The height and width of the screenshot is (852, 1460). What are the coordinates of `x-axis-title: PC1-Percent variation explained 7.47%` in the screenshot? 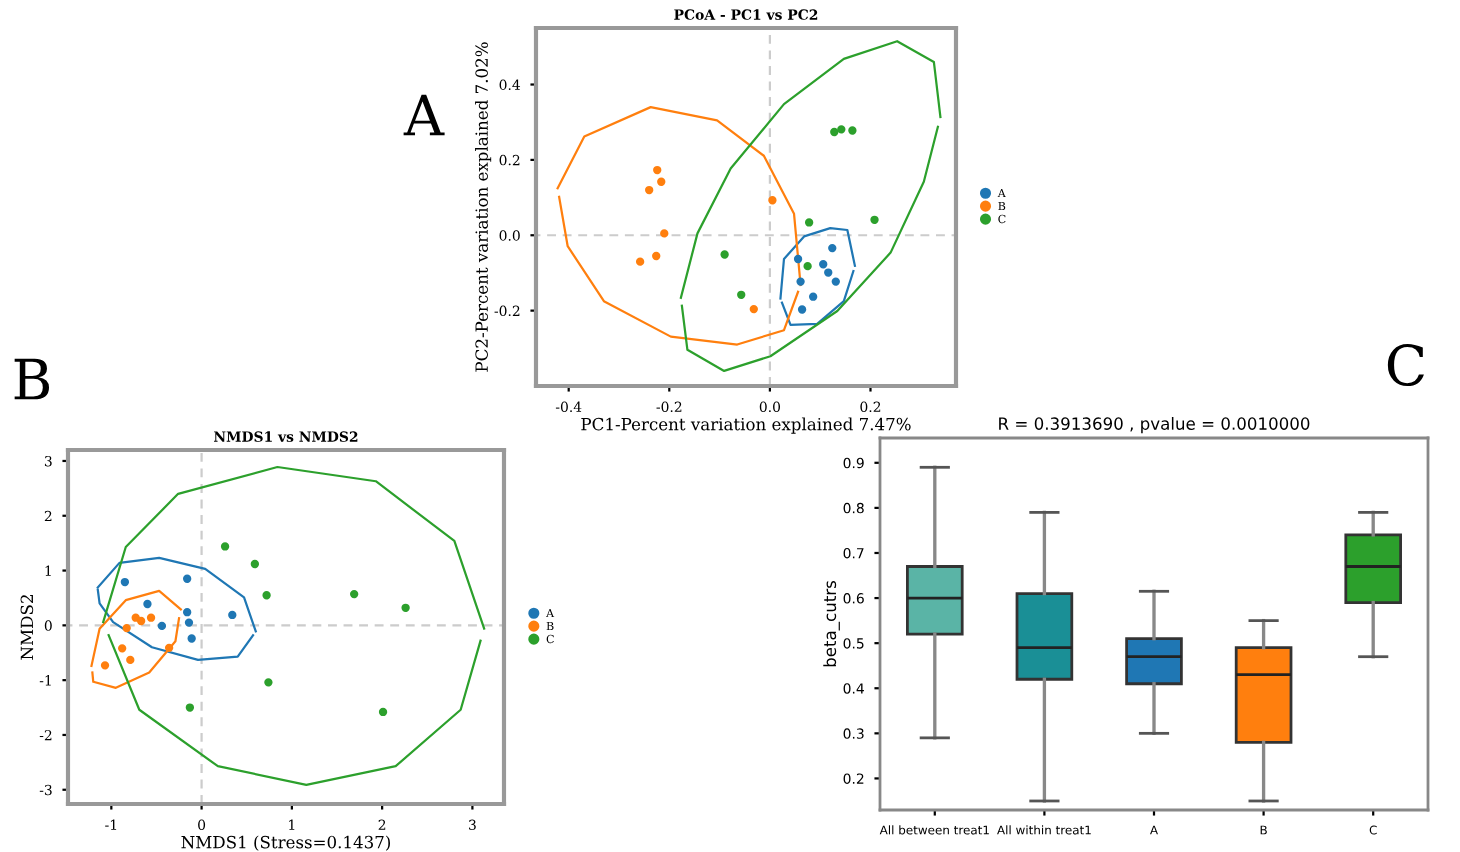 It's located at (746, 425).